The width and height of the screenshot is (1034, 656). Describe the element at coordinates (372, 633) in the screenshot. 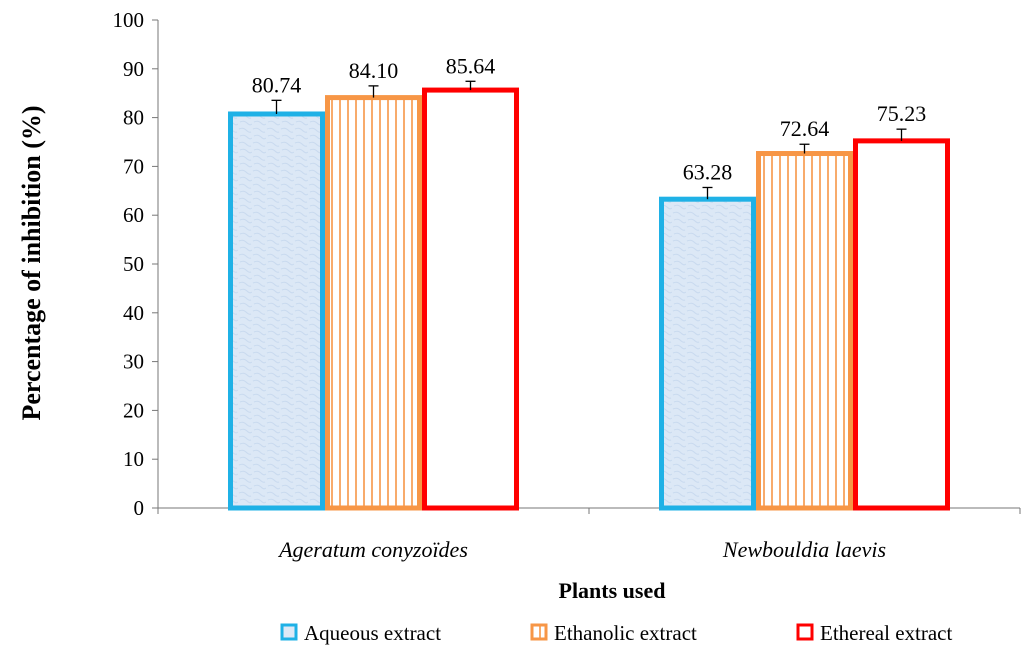

I see `legend-label: Aqueous extract` at that location.